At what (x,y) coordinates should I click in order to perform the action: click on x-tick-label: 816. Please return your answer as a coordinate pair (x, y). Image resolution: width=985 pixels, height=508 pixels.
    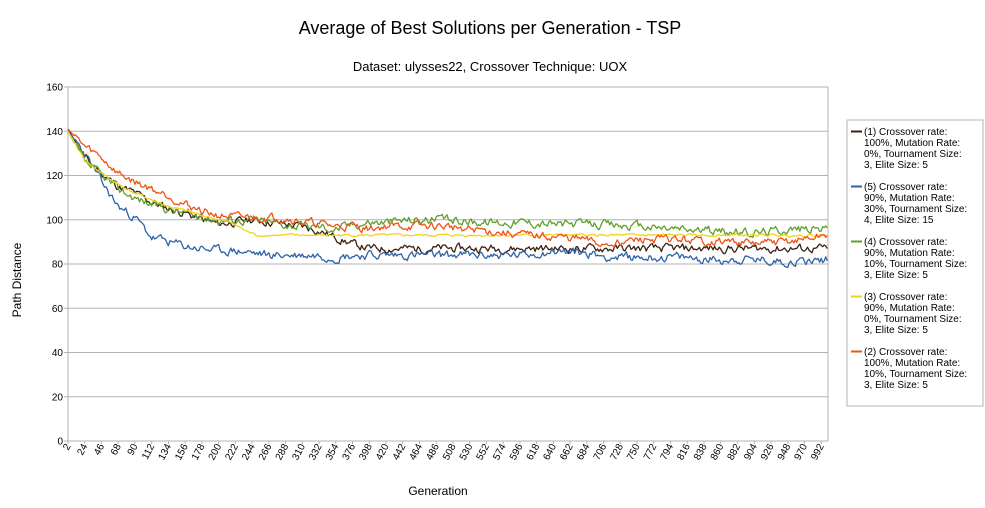
    Looking at the image, I should click on (684, 452).